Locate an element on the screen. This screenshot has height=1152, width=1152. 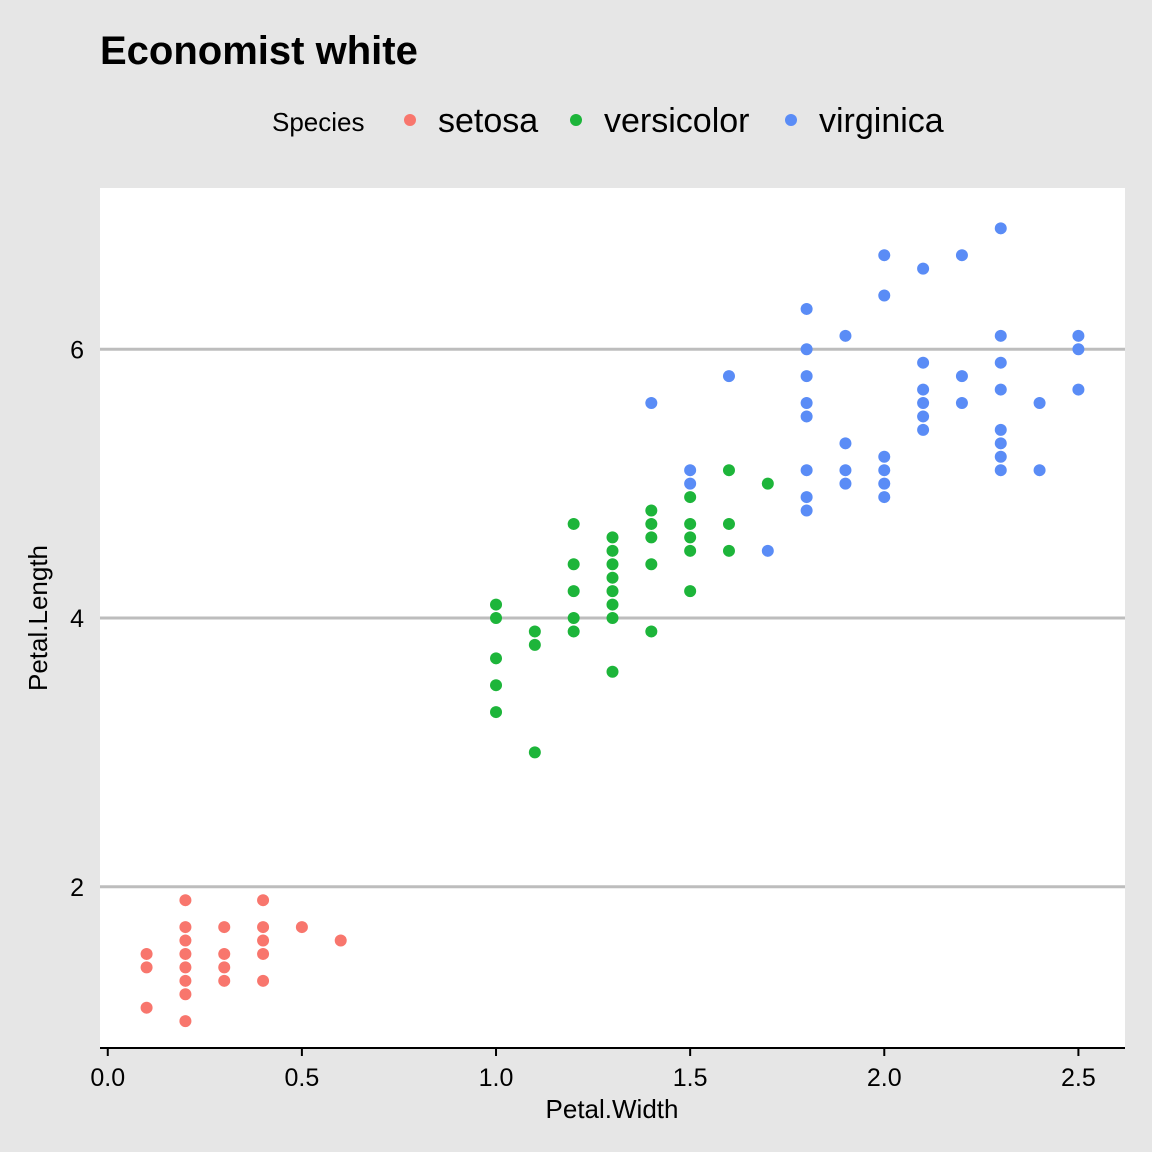
x-tick-label: 1.5 is located at coordinates (690, 1078).